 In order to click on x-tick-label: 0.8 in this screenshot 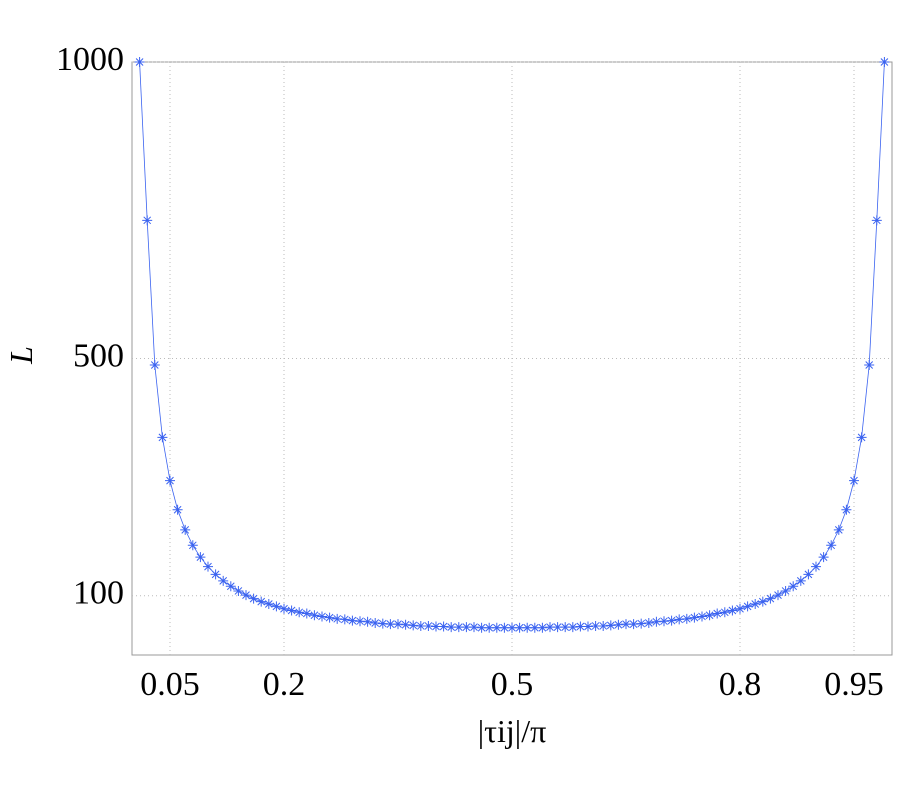, I will do `click(740, 684)`.